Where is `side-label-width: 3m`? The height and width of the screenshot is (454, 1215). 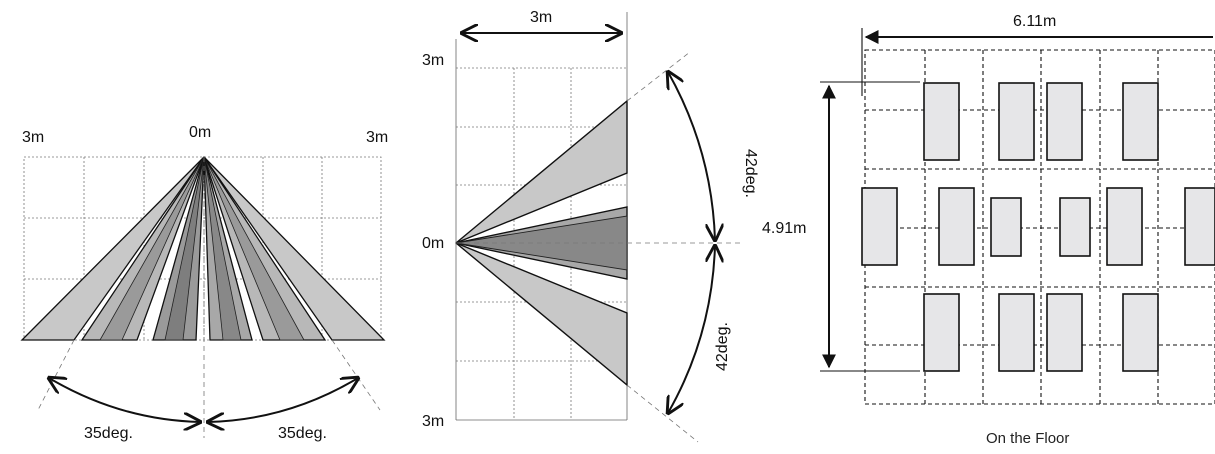 side-label-width: 3m is located at coordinates (541, 17).